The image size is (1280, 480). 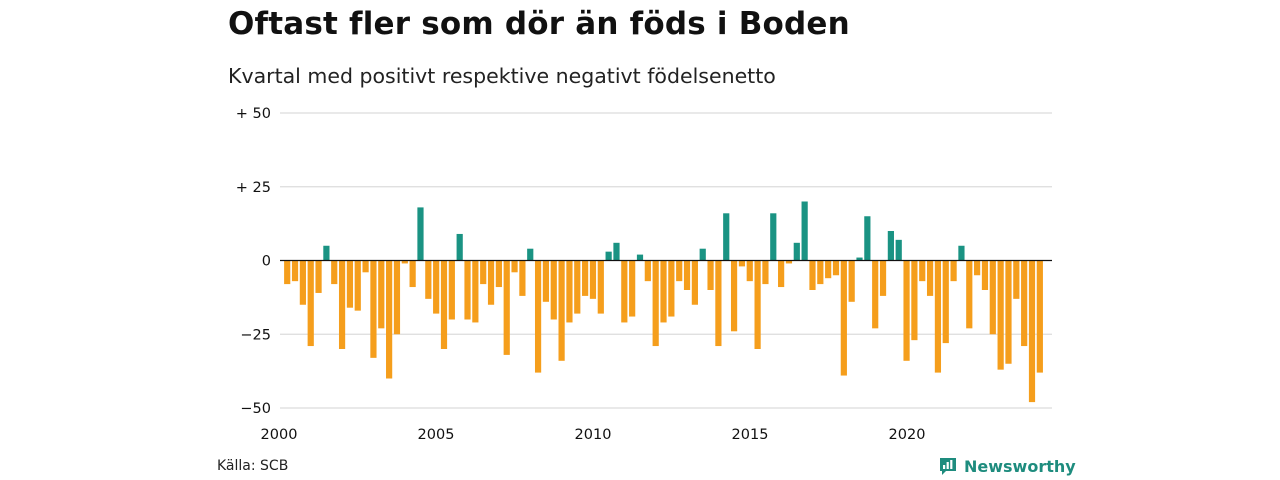 What do you see at coordinates (255, 335) in the screenshot?
I see `y-tick-label: −25` at bounding box center [255, 335].